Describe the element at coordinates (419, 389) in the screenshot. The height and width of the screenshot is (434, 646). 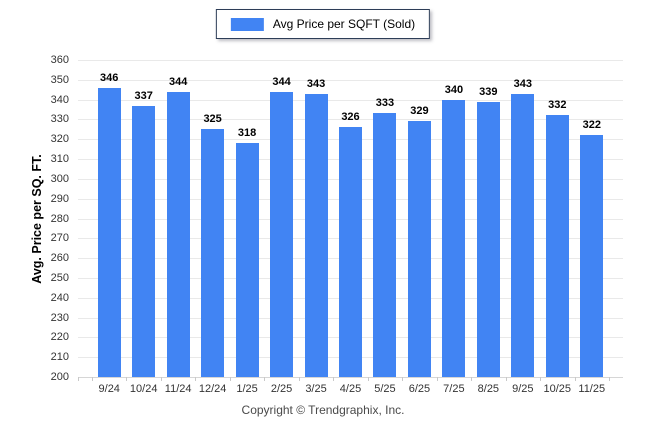
I see `x-tick-label: 6/25` at that location.